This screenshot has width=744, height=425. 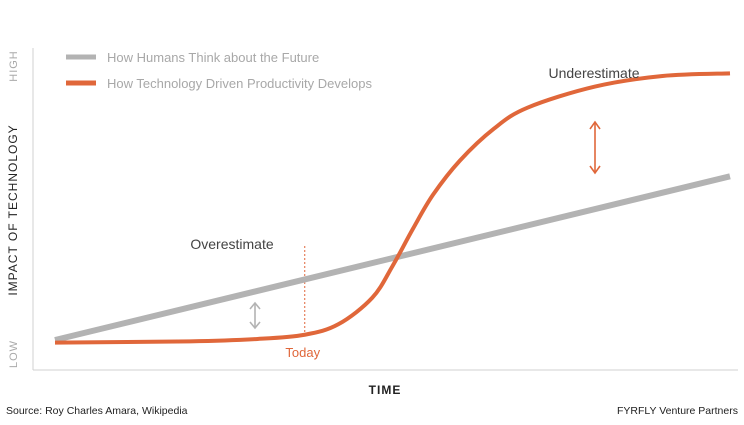 What do you see at coordinates (593, 73) in the screenshot?
I see `annotation-underestimate: Underestimate` at bounding box center [593, 73].